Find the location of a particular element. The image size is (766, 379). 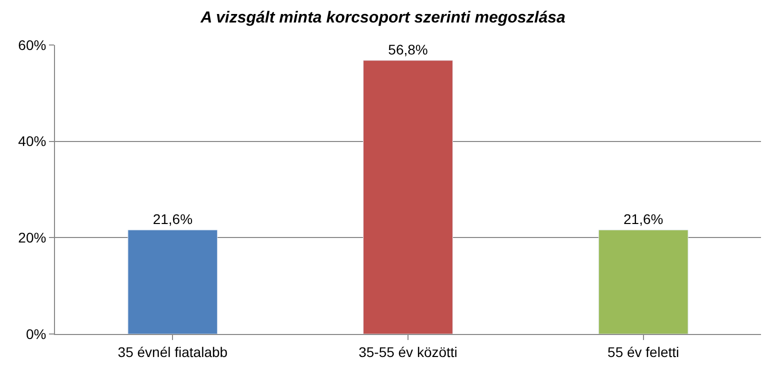

x-tick-label: 35 évnél fiatalabb is located at coordinates (173, 352).